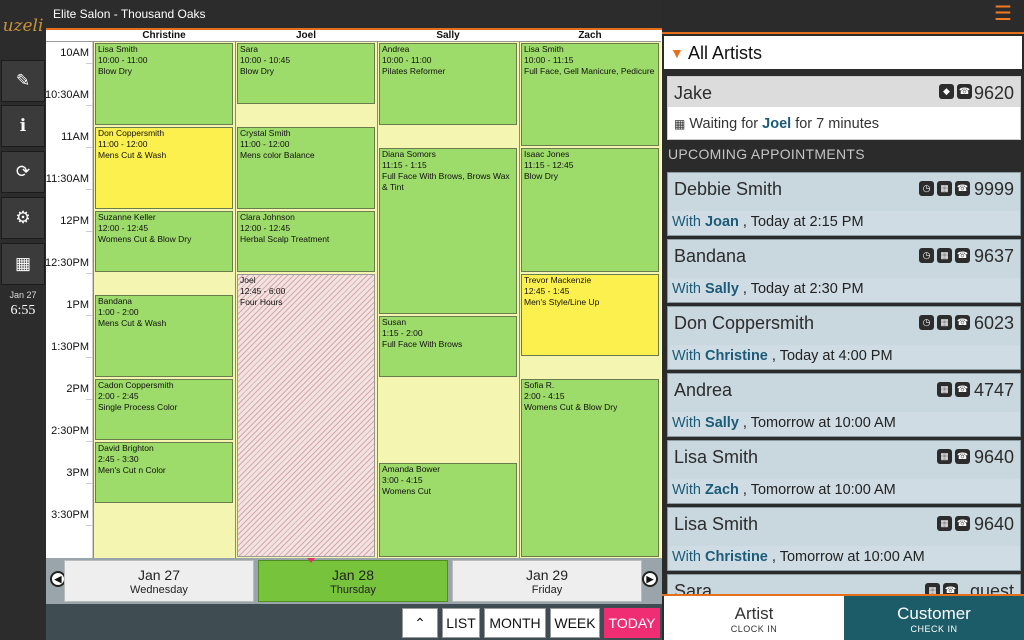 The height and width of the screenshot is (640, 1024). What do you see at coordinates (354, 622) in the screenshot?
I see `view-switcher: ⌃ LIST MONTH WEEK TODAY` at bounding box center [354, 622].